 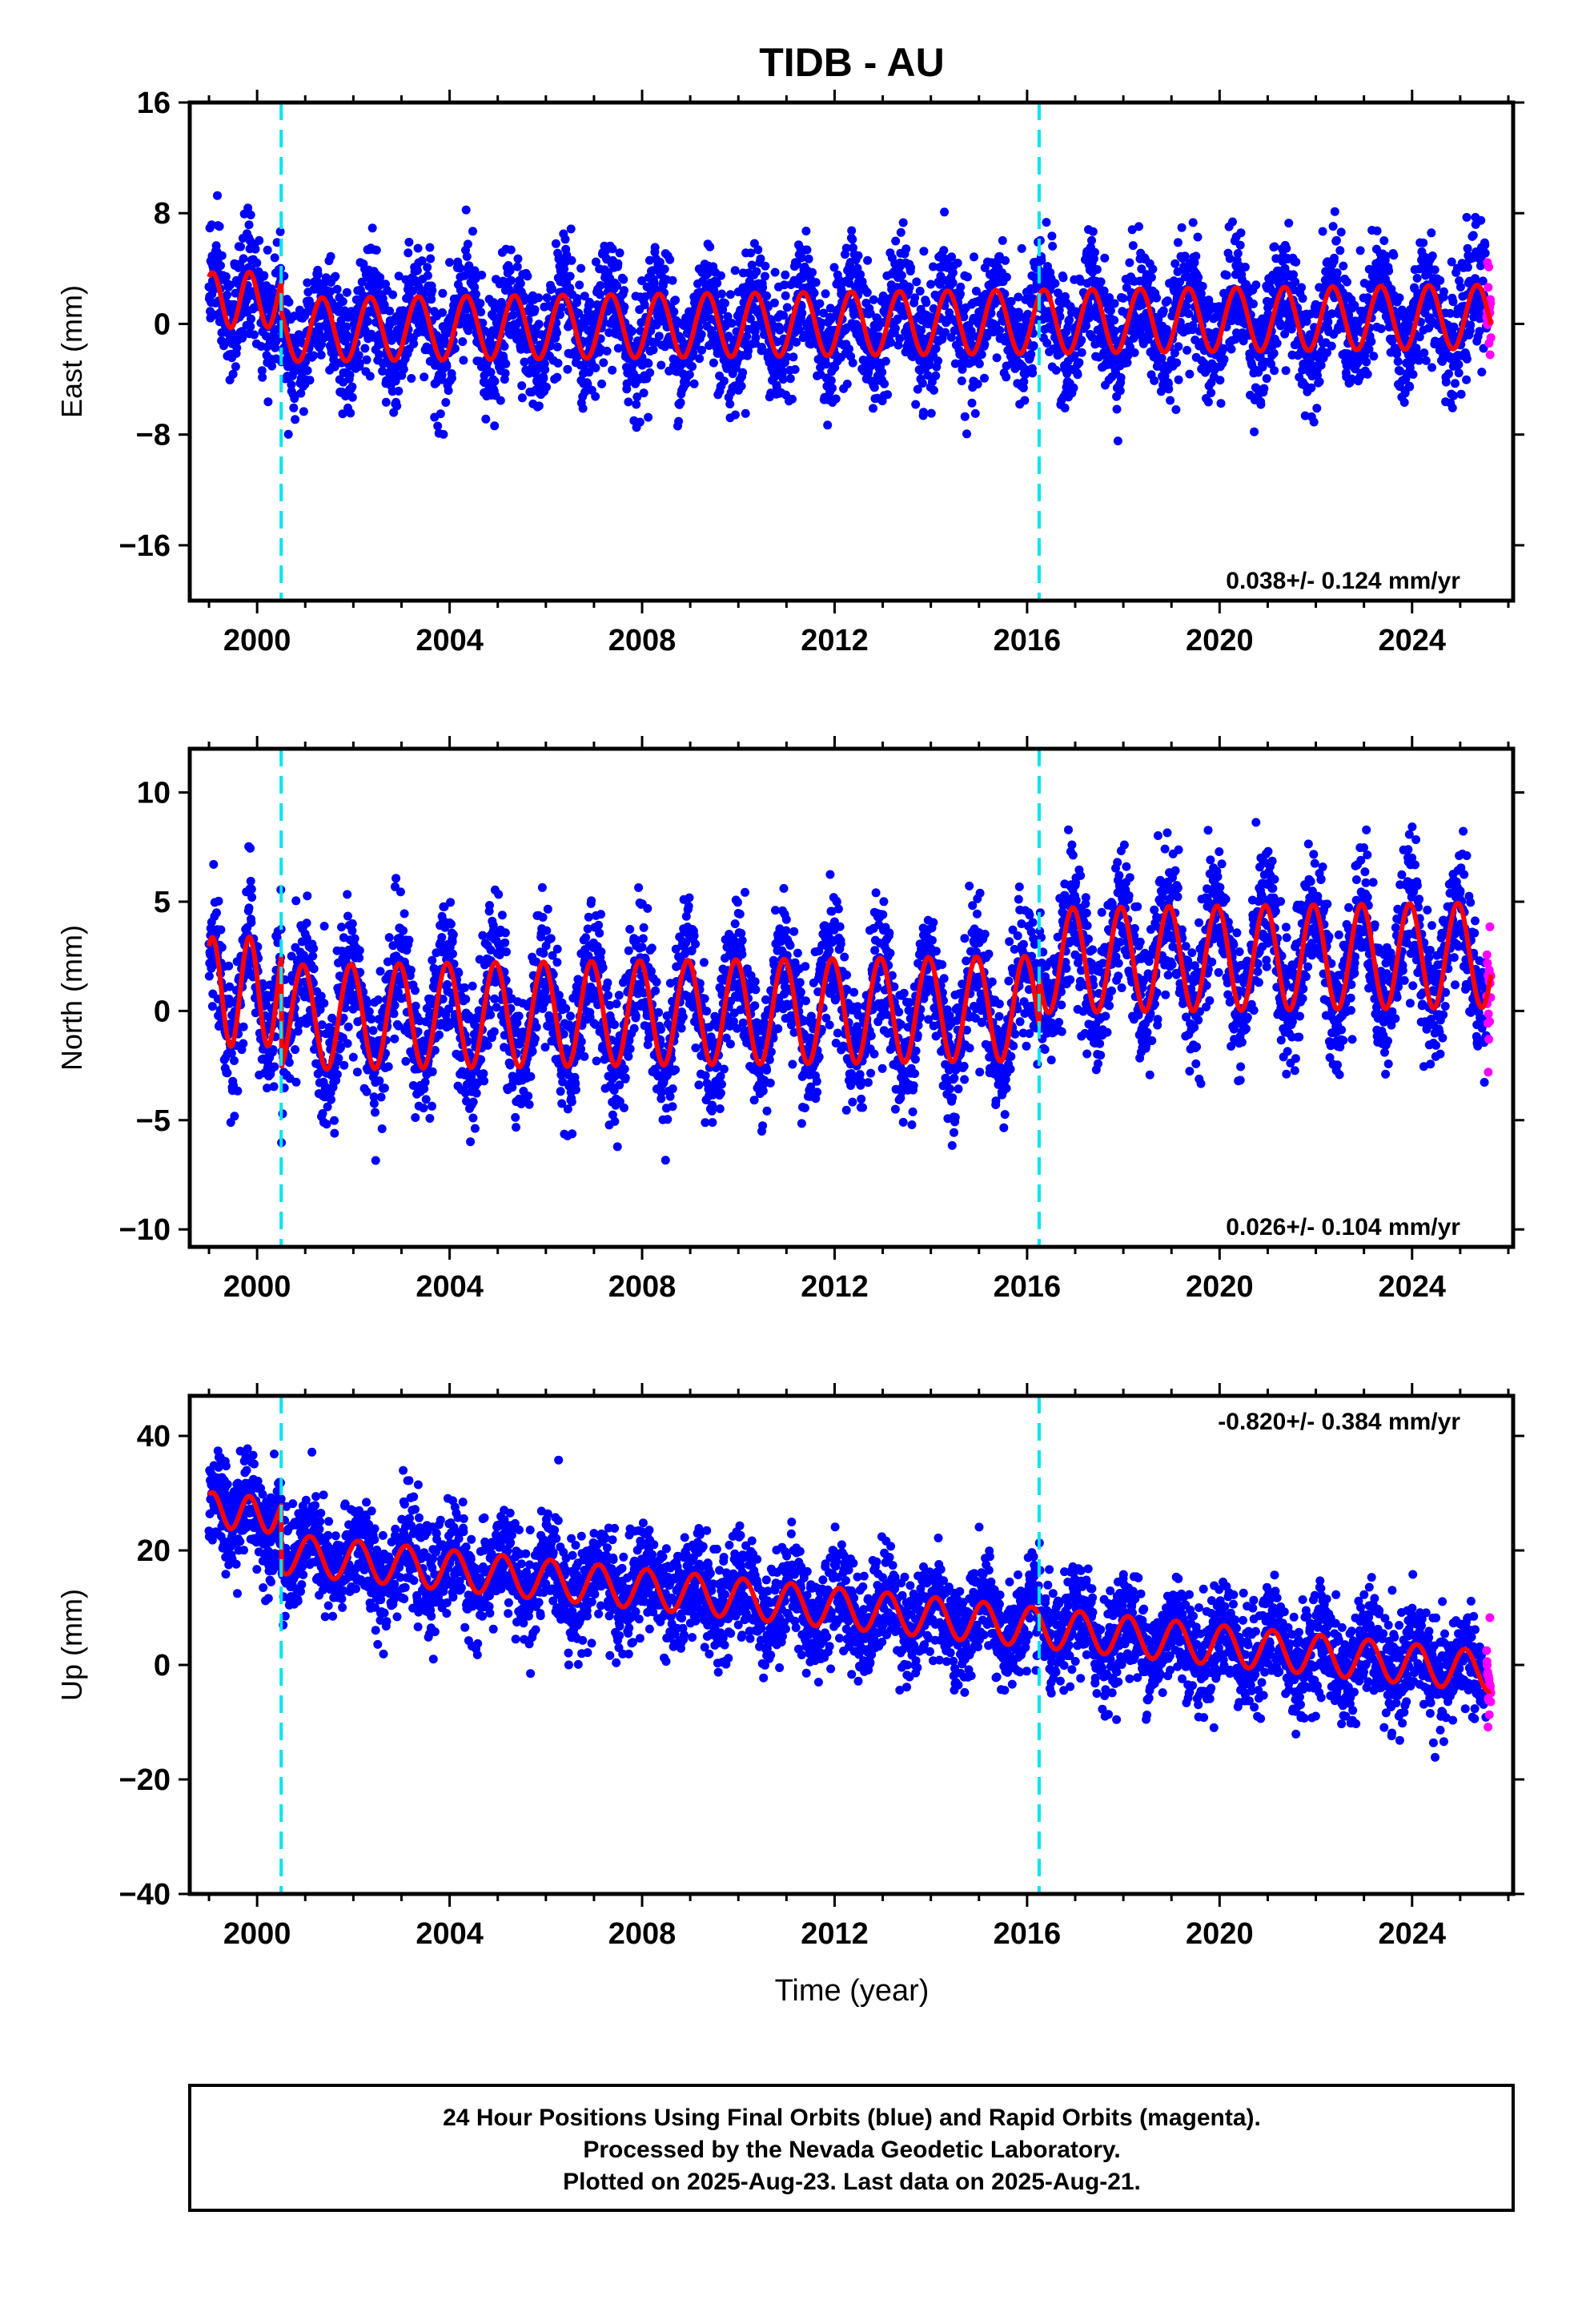 I want to click on east-y-tick-label: 16, so click(x=154, y=103).